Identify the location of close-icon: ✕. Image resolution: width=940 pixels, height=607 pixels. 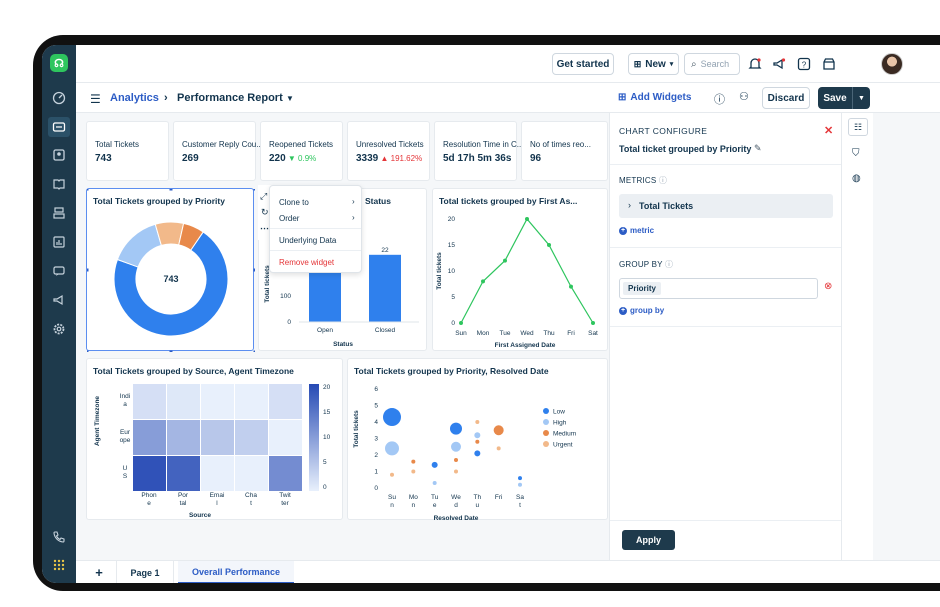
(829, 131).